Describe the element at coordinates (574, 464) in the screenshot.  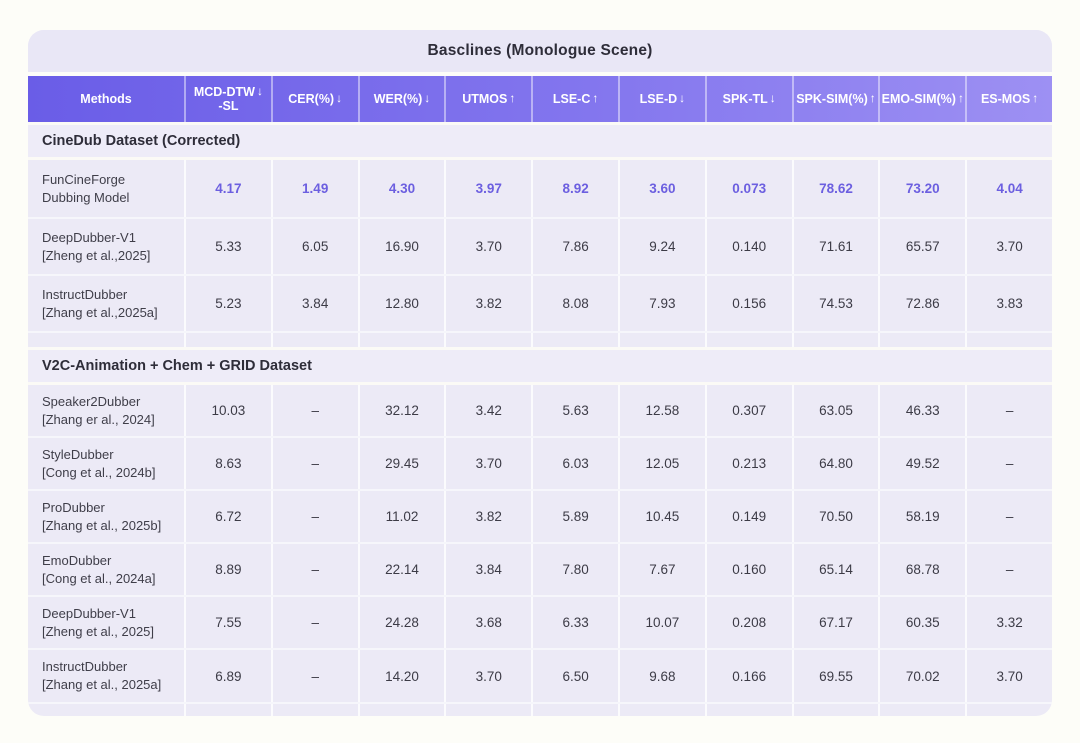
I see `value-cell: 6.03` at that location.